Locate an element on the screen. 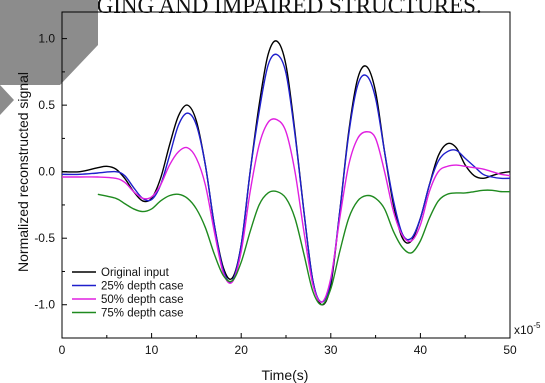  decorative-gray-shape is located at coordinates (49, 42).